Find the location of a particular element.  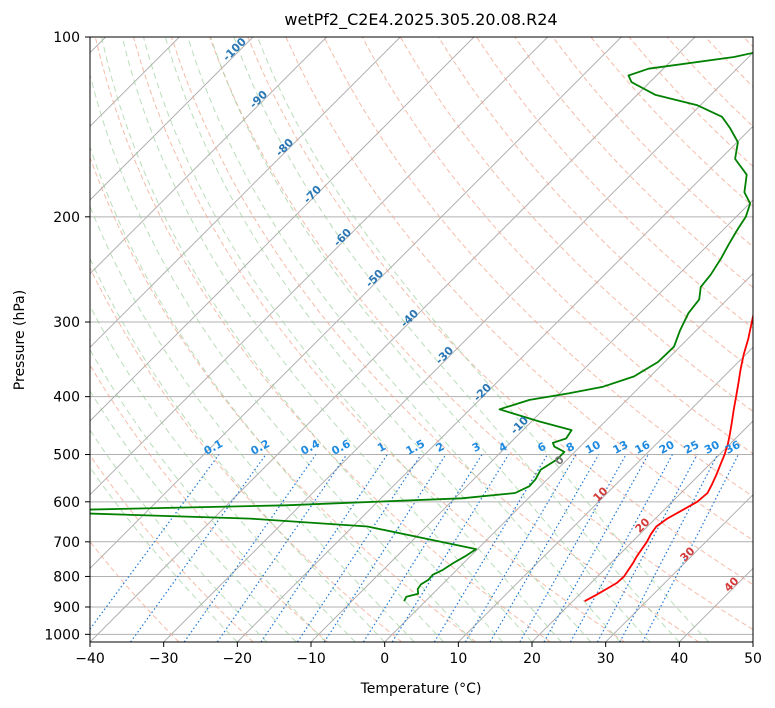

mixing-ratio-label: 3 is located at coordinates (476, 447).